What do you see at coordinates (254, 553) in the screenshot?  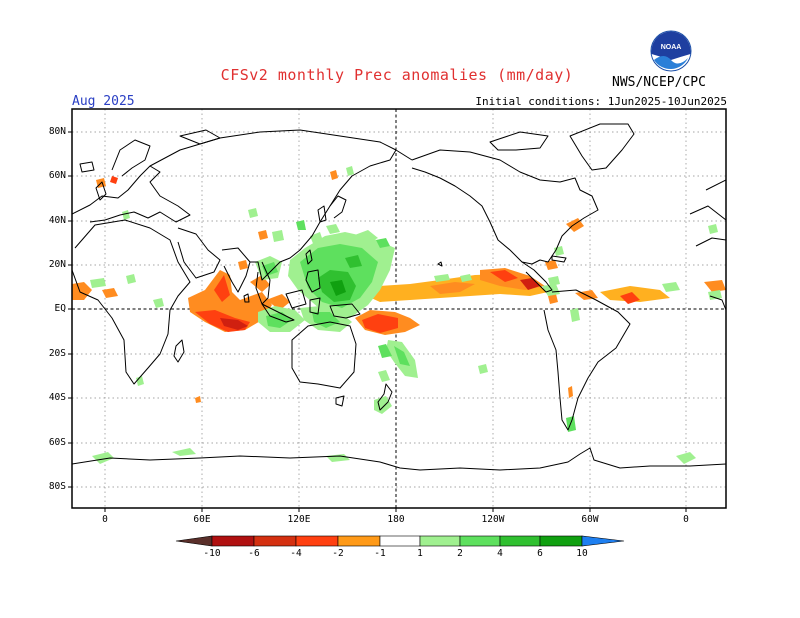 I see `colorbar-label: -6` at bounding box center [254, 553].